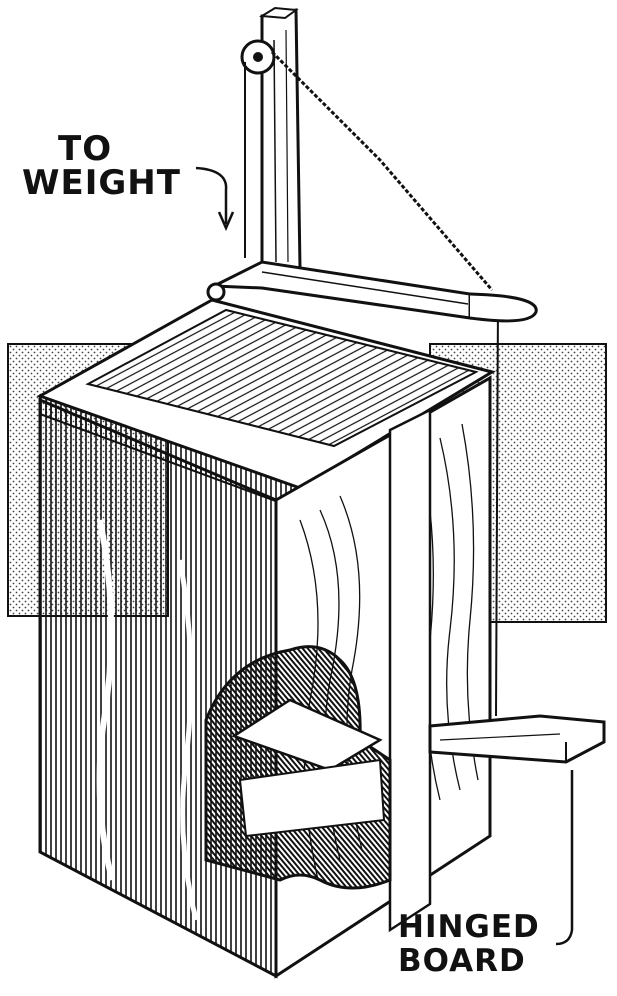 The width and height of the screenshot is (617, 996). I want to click on label-weight: WEIGHT, so click(101, 183).